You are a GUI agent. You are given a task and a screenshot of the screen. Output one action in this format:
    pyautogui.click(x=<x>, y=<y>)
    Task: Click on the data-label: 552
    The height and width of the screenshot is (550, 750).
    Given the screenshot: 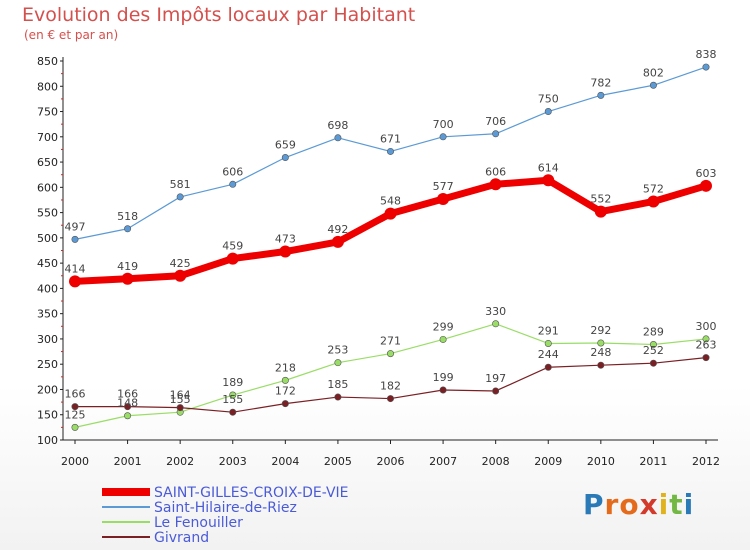 What is the action you would take?
    pyautogui.click(x=600, y=199)
    